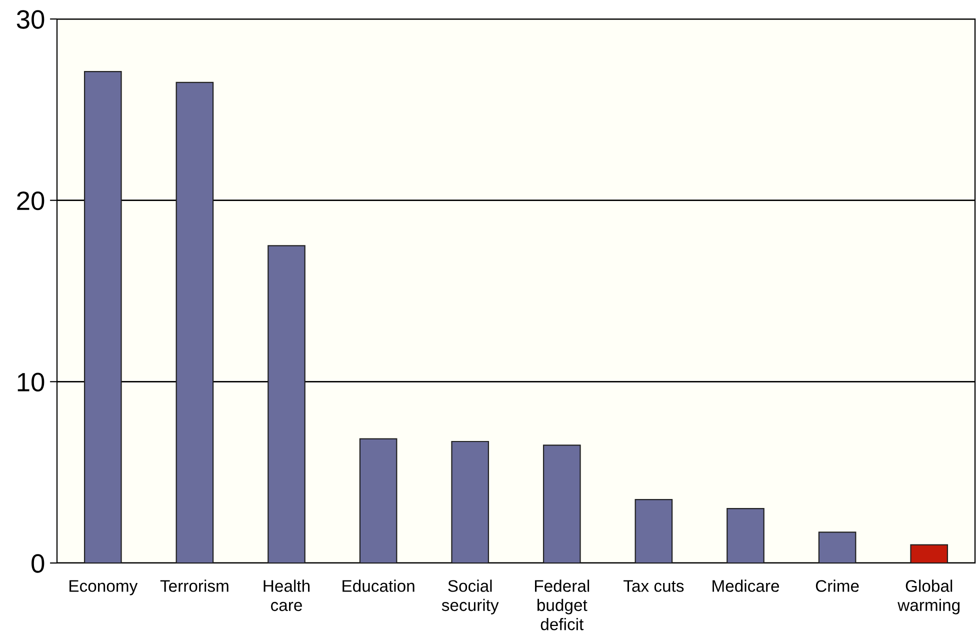  I want to click on x-tick-label: Tax cuts, so click(654, 586).